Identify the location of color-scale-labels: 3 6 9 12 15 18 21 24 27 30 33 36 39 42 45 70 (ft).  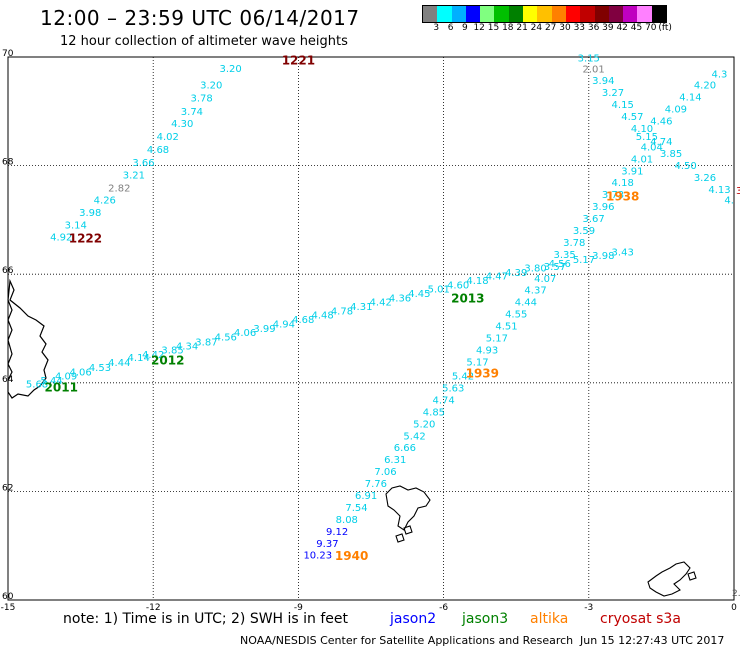
(581, 30).